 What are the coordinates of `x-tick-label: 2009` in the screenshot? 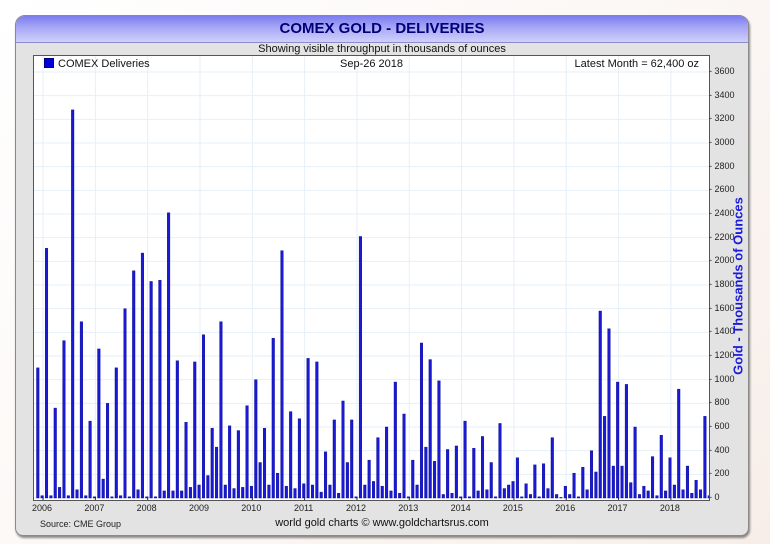 It's located at (199, 508).